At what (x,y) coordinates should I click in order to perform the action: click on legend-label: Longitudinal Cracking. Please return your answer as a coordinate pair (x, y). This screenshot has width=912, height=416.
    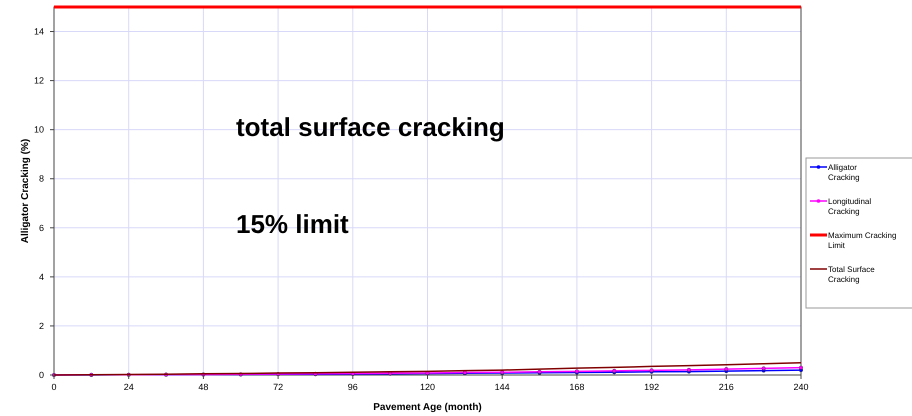
    Looking at the image, I should click on (850, 206).